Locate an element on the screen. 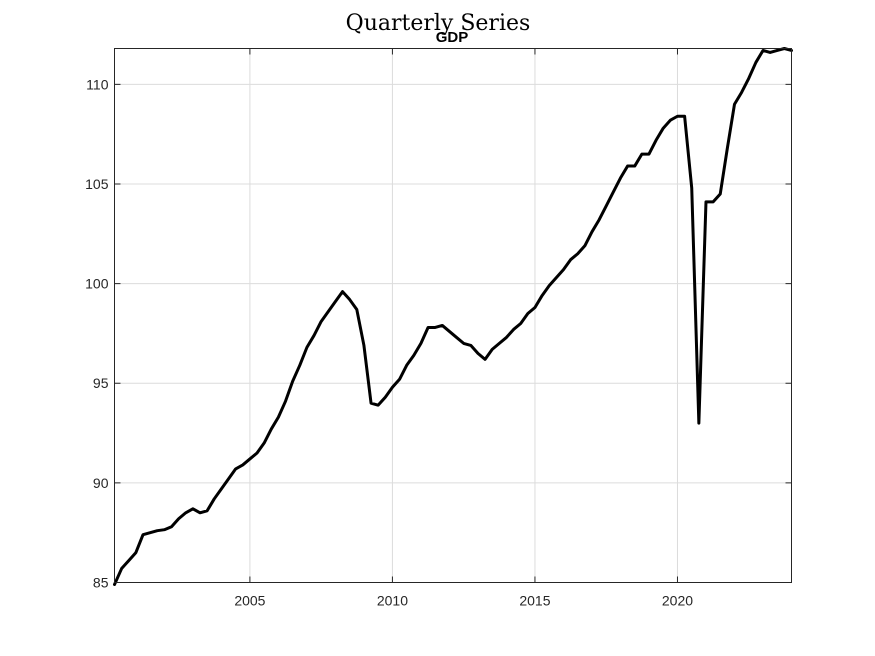 Image resolution: width=875 pixels, height=656 pixels. x-tick-label: 2015 is located at coordinates (534, 601).